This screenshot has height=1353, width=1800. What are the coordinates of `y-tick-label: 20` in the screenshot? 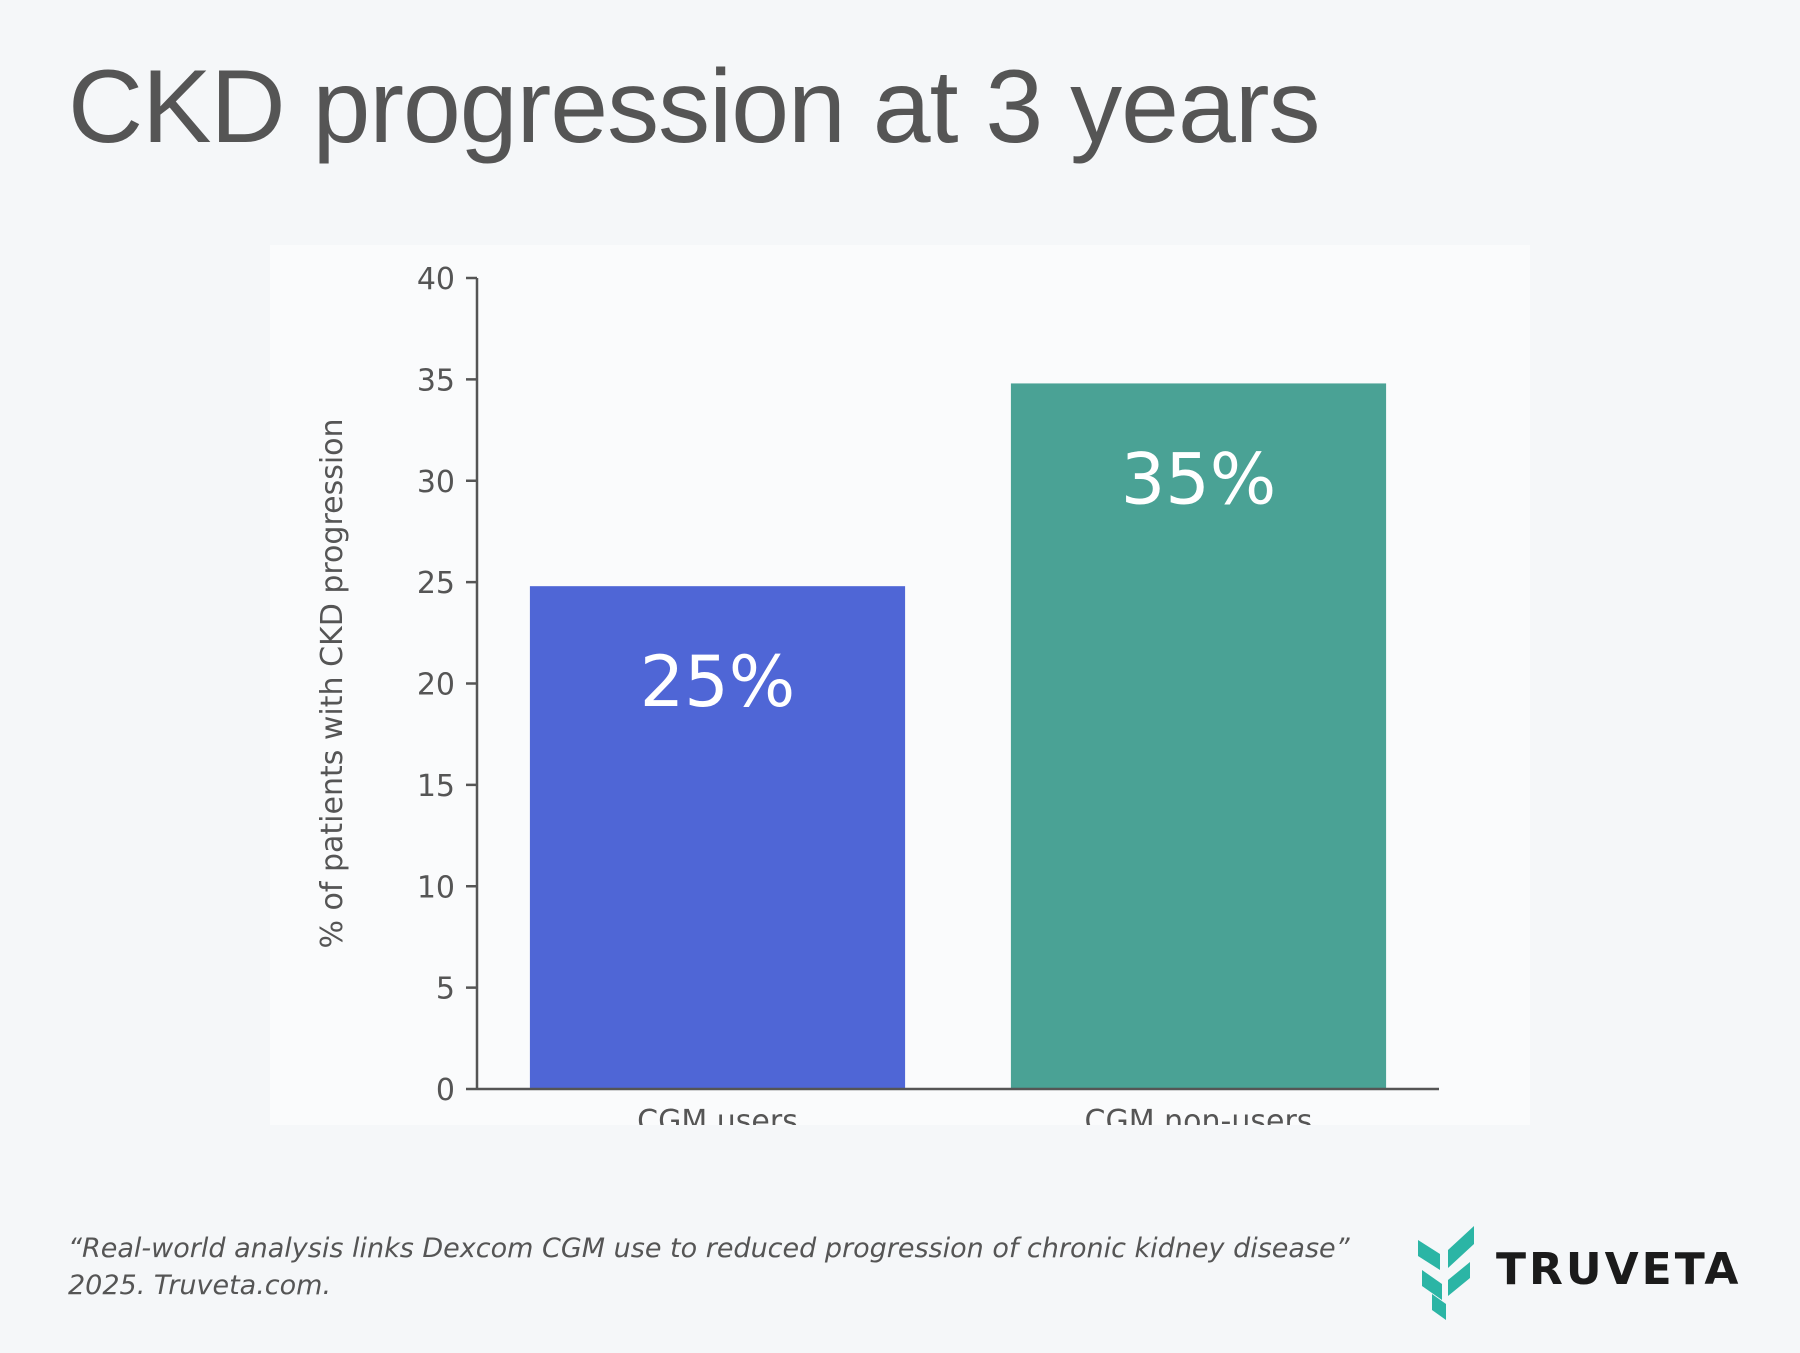 It's located at (436, 685).